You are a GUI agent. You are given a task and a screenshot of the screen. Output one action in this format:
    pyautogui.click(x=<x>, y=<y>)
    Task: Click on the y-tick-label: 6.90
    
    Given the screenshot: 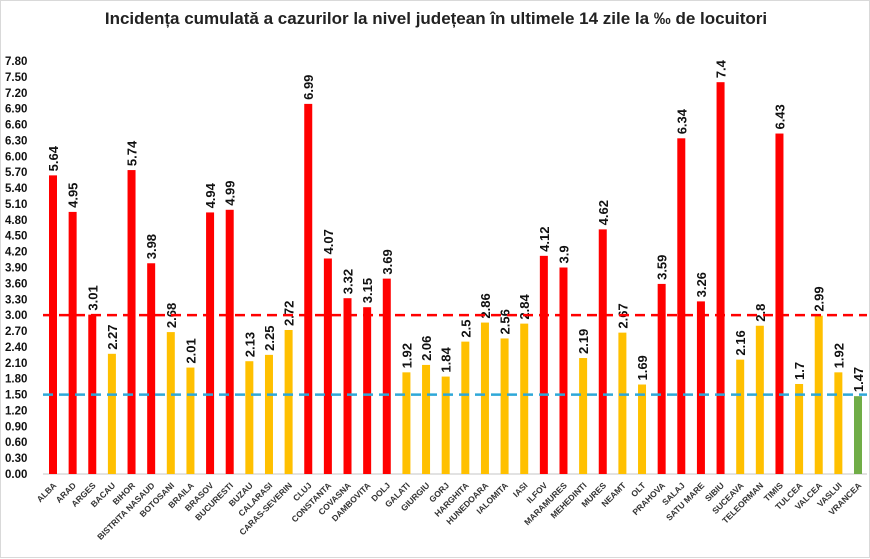 What is the action you would take?
    pyautogui.click(x=16, y=110)
    